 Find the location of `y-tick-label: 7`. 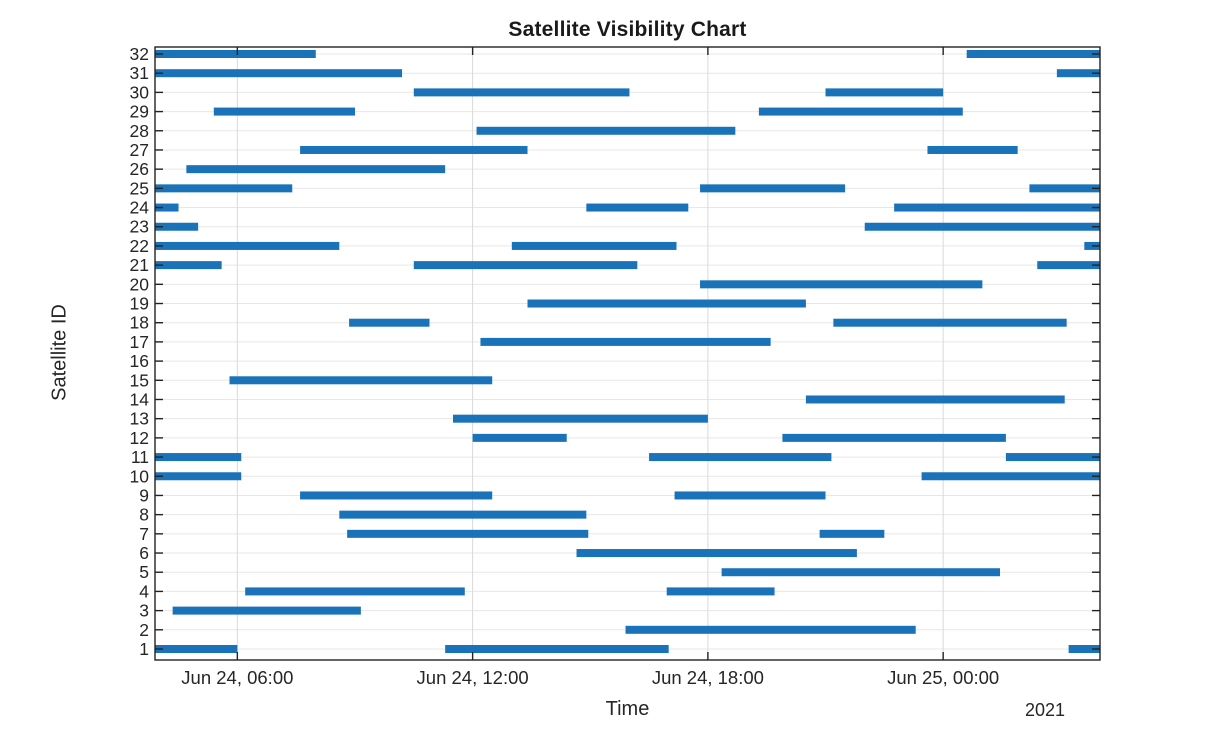

y-tick-label: 7 is located at coordinates (144, 534).